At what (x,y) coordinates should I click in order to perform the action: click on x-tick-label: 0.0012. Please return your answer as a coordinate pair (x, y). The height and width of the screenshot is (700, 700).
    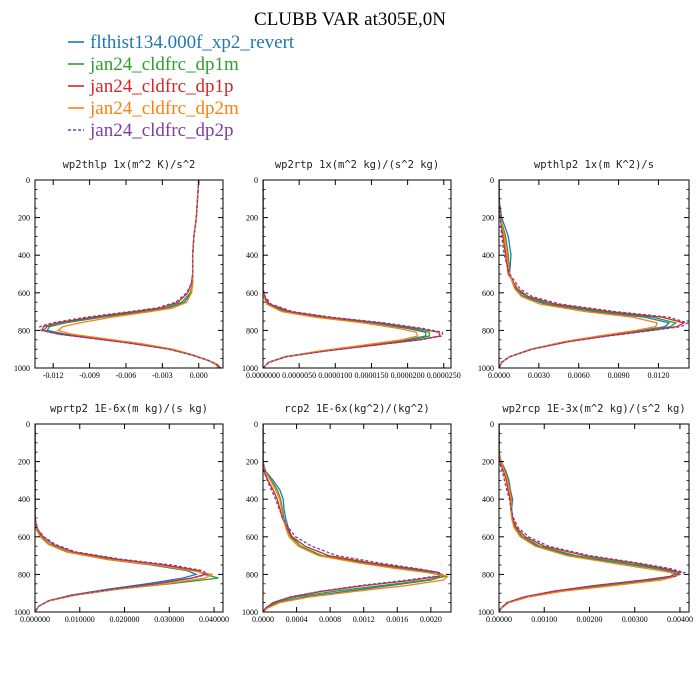
    Looking at the image, I should click on (364, 619).